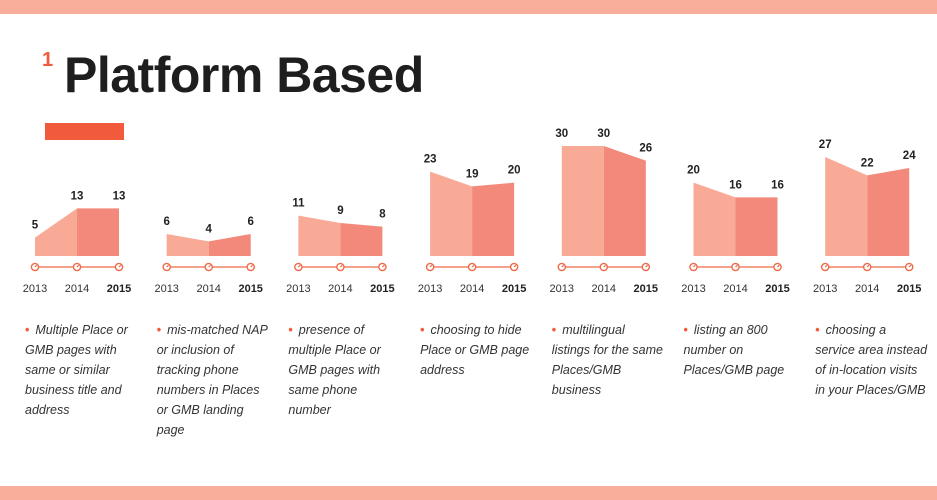  What do you see at coordinates (468, 493) in the screenshot?
I see `bottom-band` at bounding box center [468, 493].